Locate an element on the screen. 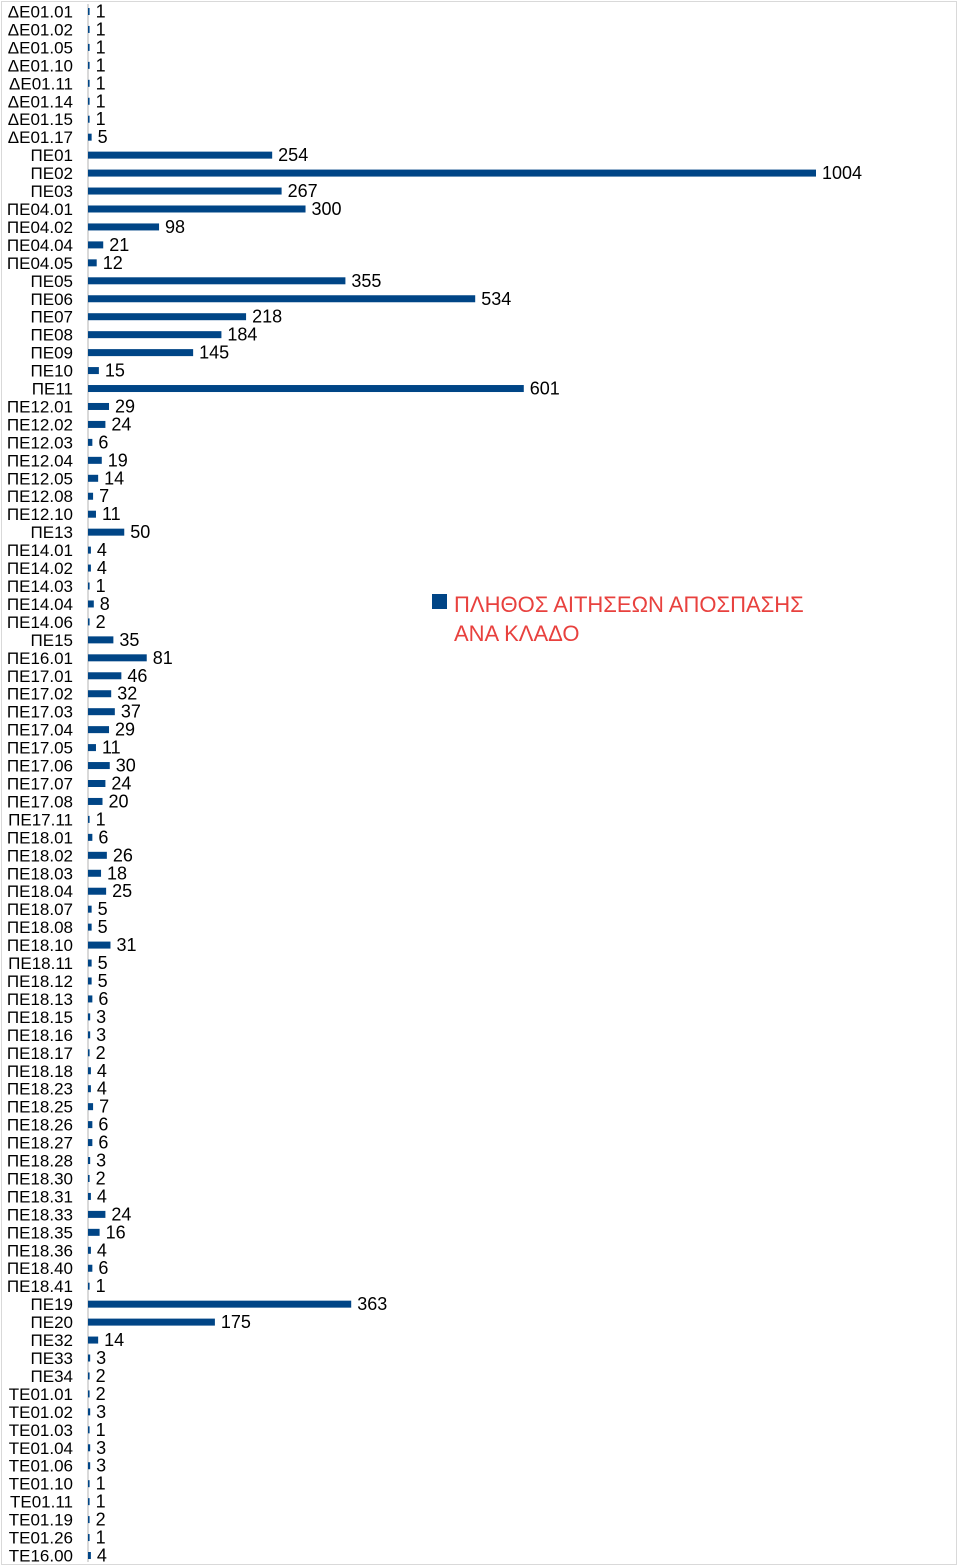  category-label: ΠΕ18.10 is located at coordinates (40, 945).